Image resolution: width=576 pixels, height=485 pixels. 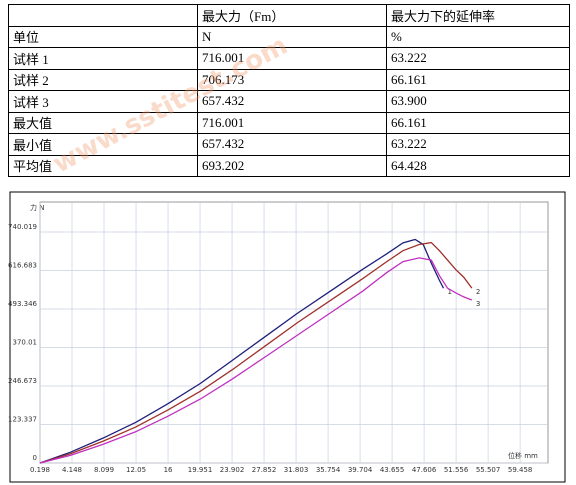 What do you see at coordinates (488, 470) in the screenshot?
I see `x-tick-label: 55.507` at bounding box center [488, 470].